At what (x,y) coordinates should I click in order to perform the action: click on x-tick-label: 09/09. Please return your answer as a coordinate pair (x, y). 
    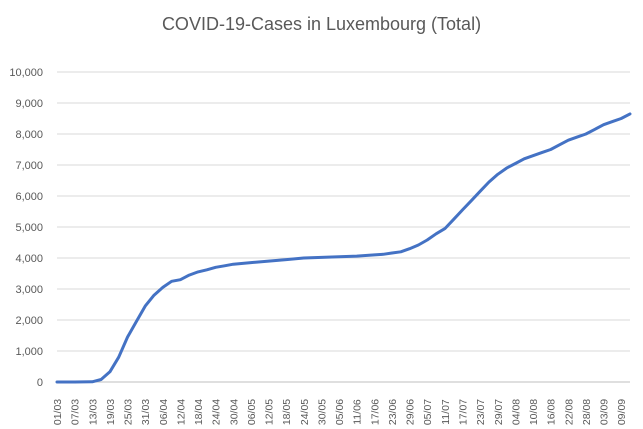
    Looking at the image, I should click on (622, 412).